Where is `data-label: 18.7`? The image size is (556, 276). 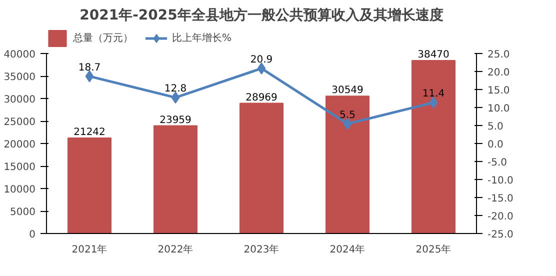 data-label: 18.7 is located at coordinates (89, 68).